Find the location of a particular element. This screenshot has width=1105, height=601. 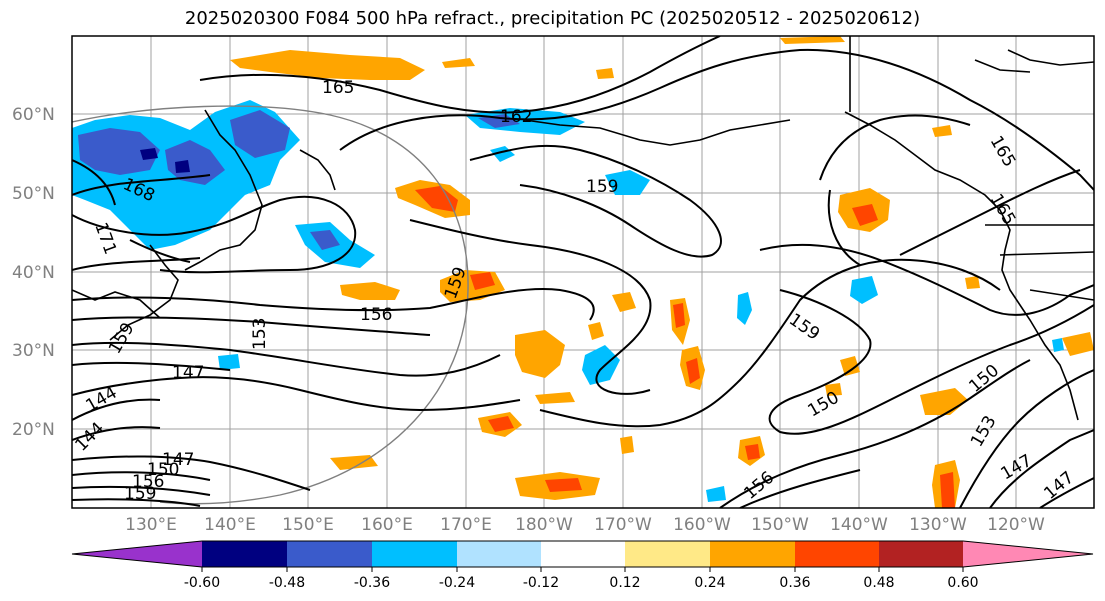

lat-label: 50°N is located at coordinates (33, 194).